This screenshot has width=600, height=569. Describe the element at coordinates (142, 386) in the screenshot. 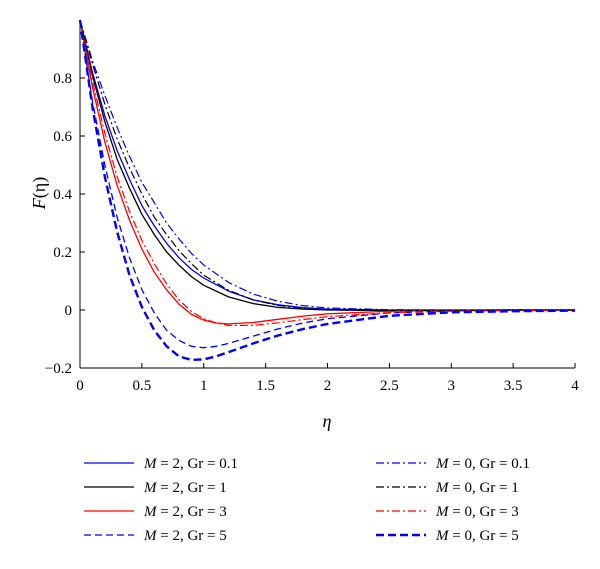

I see `x-tick-label: 0.5` at that location.